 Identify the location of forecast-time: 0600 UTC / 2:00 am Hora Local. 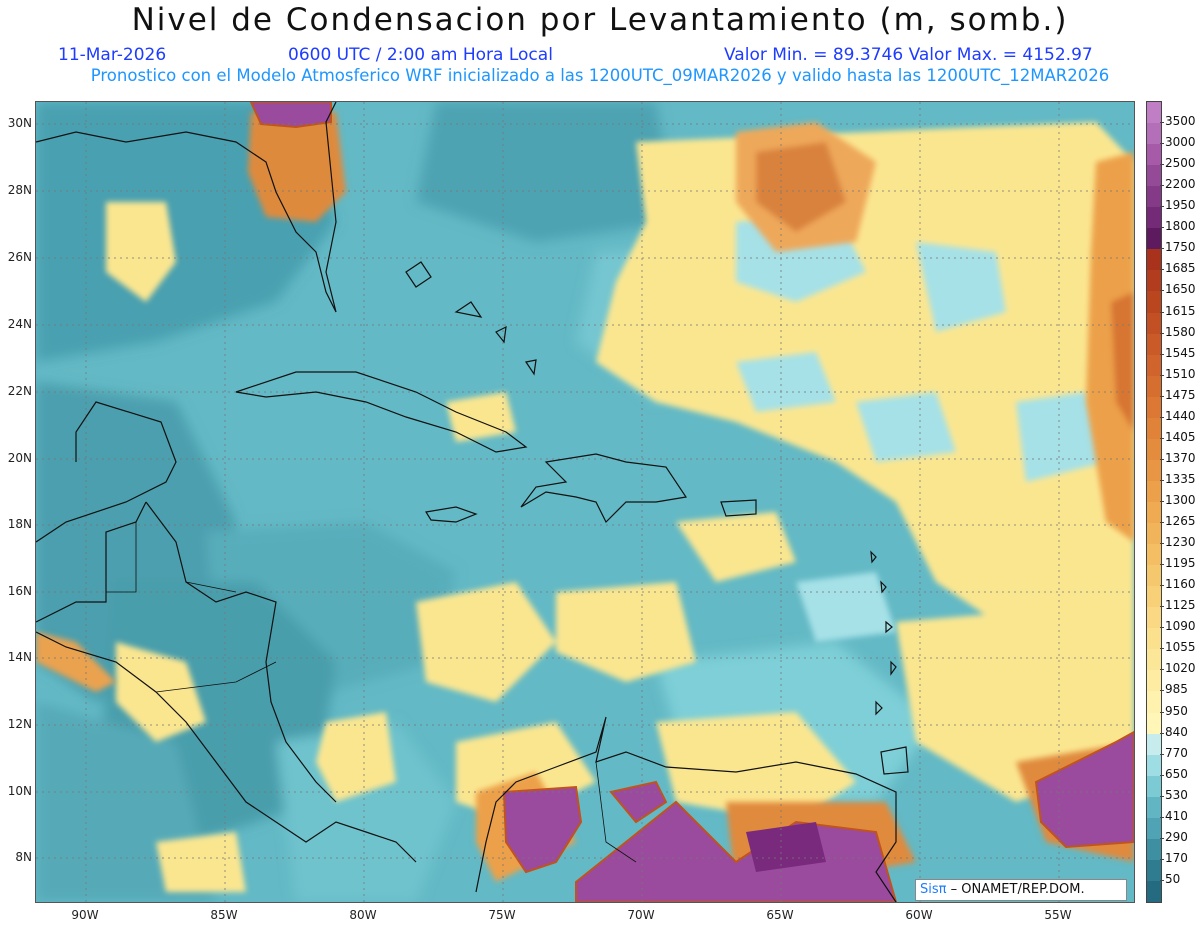
(420, 55).